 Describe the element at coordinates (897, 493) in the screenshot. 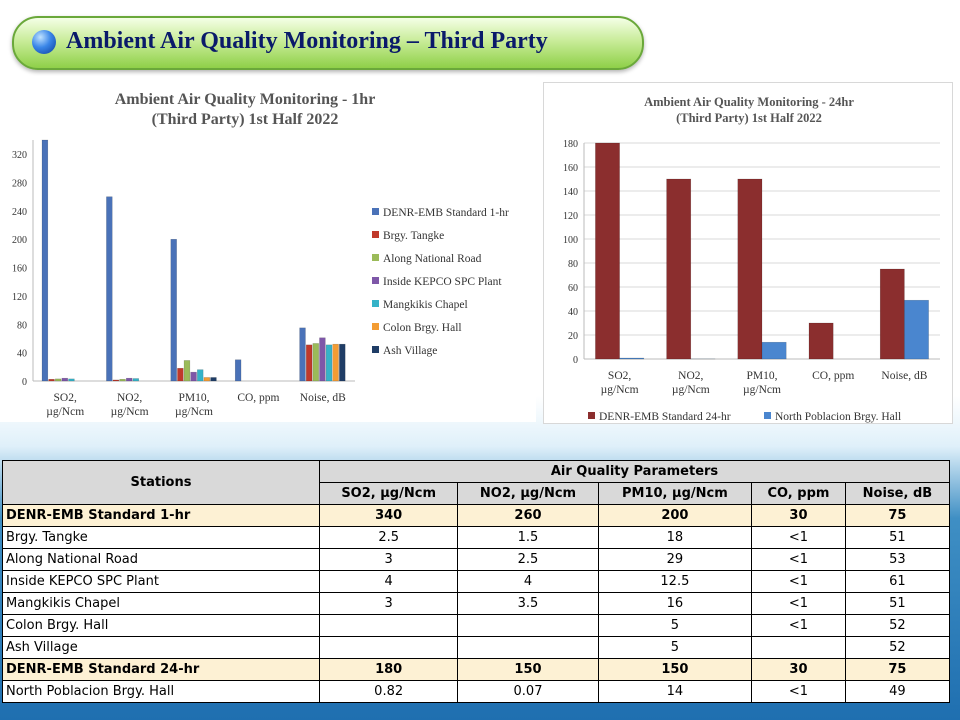

I see `column-header: Noise, dB` at that location.